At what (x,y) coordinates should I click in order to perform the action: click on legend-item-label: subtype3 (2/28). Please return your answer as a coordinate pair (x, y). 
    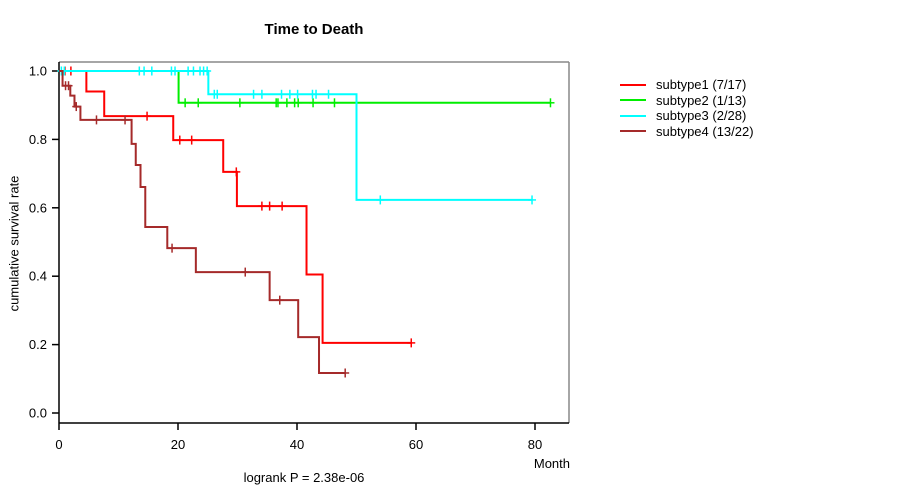
    Looking at the image, I should click on (701, 116).